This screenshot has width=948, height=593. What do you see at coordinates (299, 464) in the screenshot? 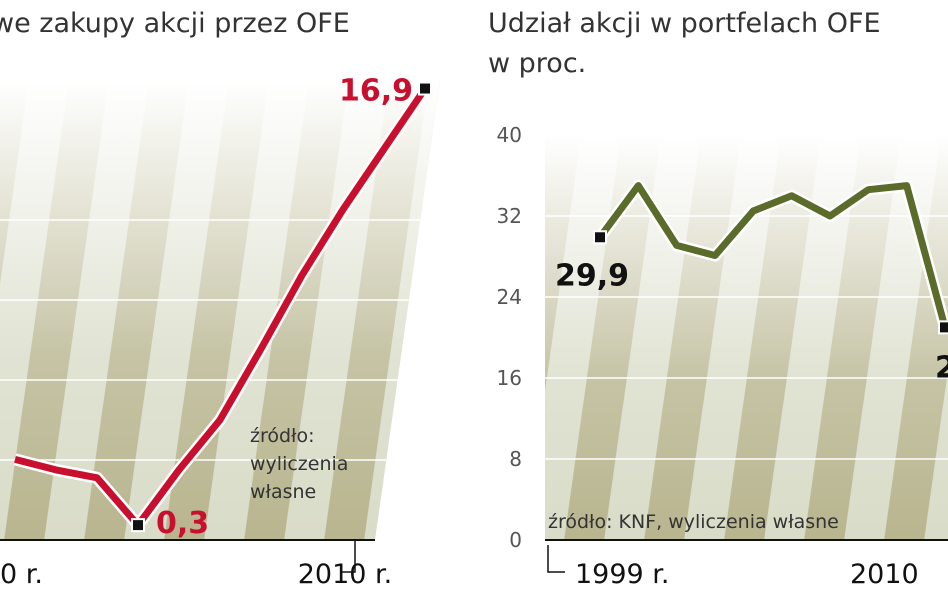
I see `source: źródło: wyliczenia własne` at bounding box center [299, 464].